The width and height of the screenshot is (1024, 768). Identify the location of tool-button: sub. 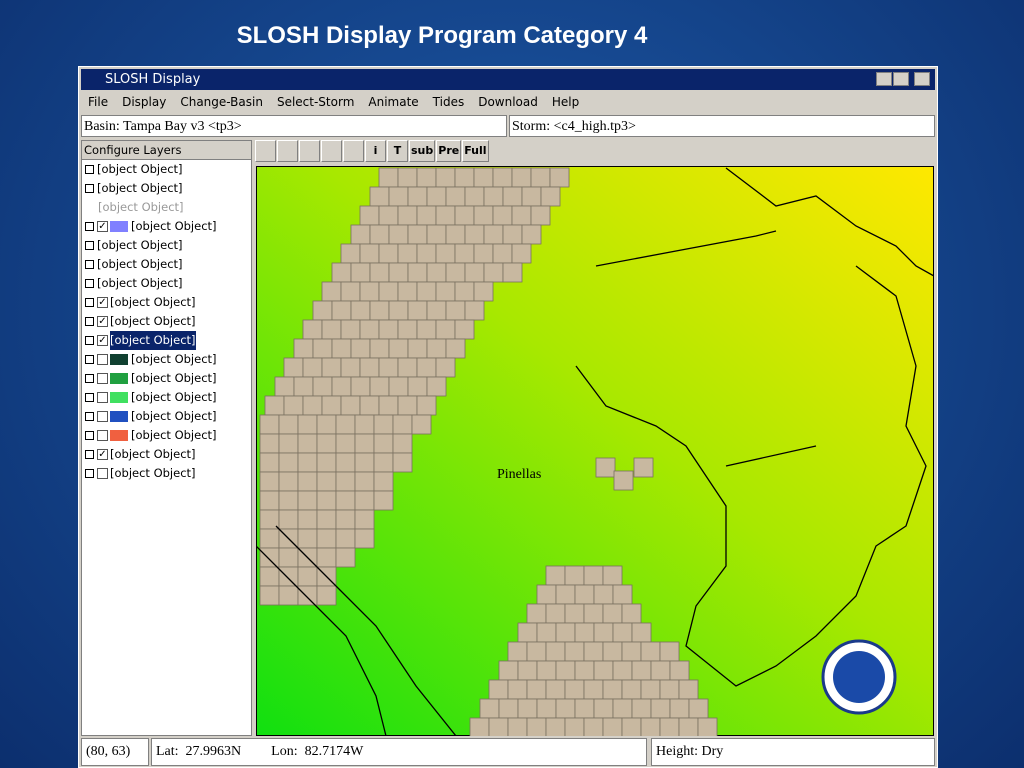
(422, 151).